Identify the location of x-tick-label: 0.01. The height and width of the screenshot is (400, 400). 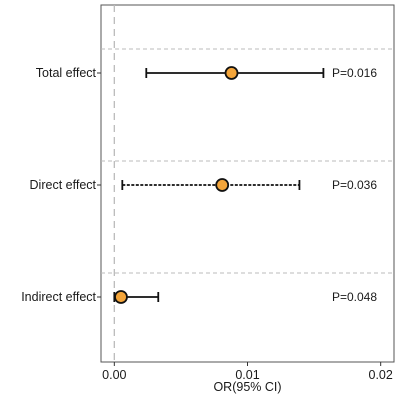
(247, 375).